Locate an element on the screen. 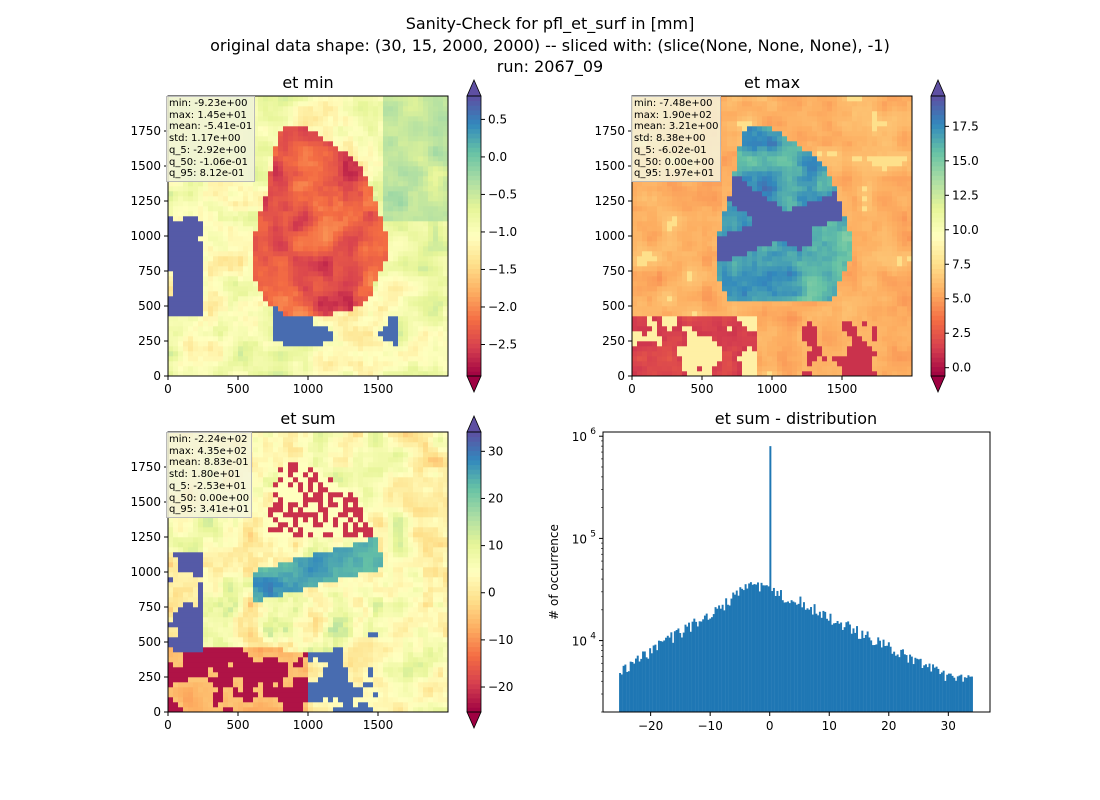 This screenshot has height=800, width=1100. x-tick-label: 0 is located at coordinates (168, 389).